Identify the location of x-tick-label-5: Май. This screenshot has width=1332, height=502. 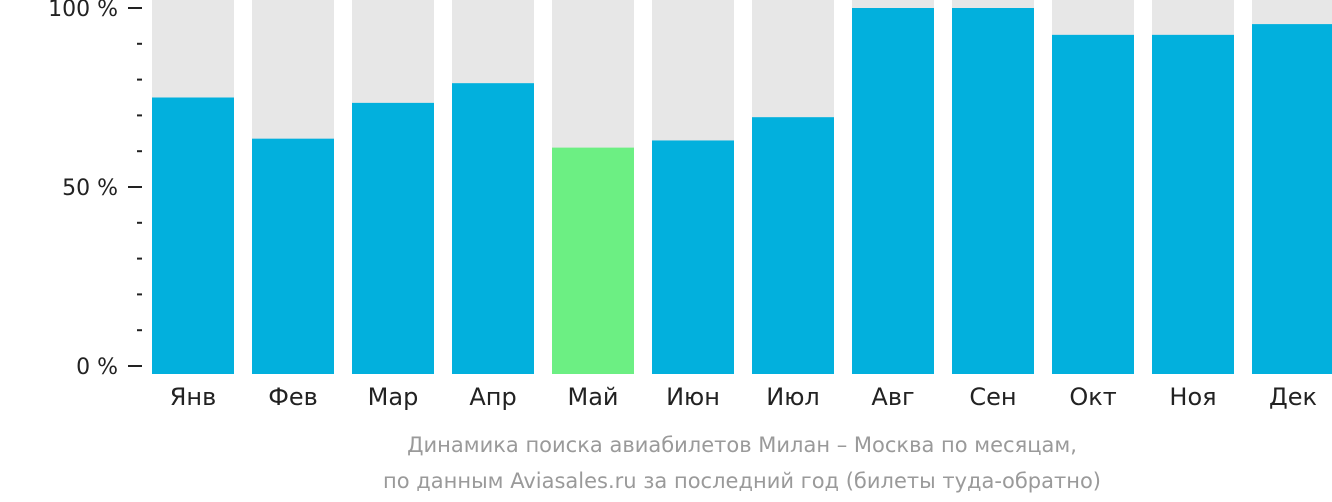
(592, 397).